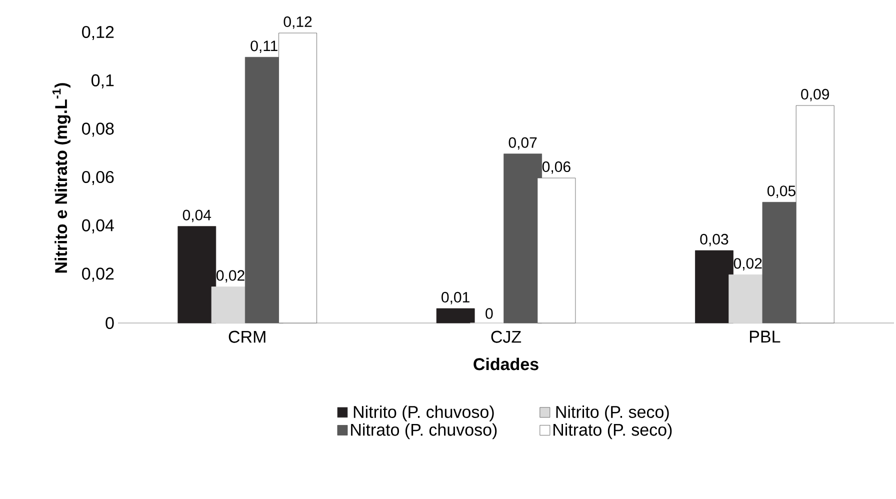  What do you see at coordinates (613, 431) in the screenshot?
I see `legend-label: Nitrato (P. seco)` at bounding box center [613, 431].